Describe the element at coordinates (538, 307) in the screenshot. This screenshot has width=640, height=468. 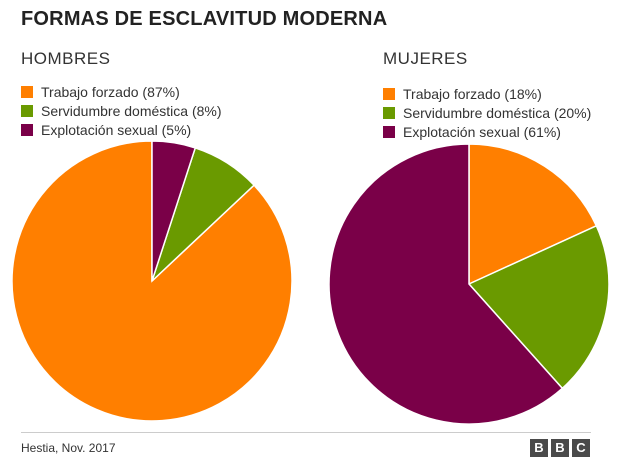
I see `pie-slice-domestic-servitude` at that location.